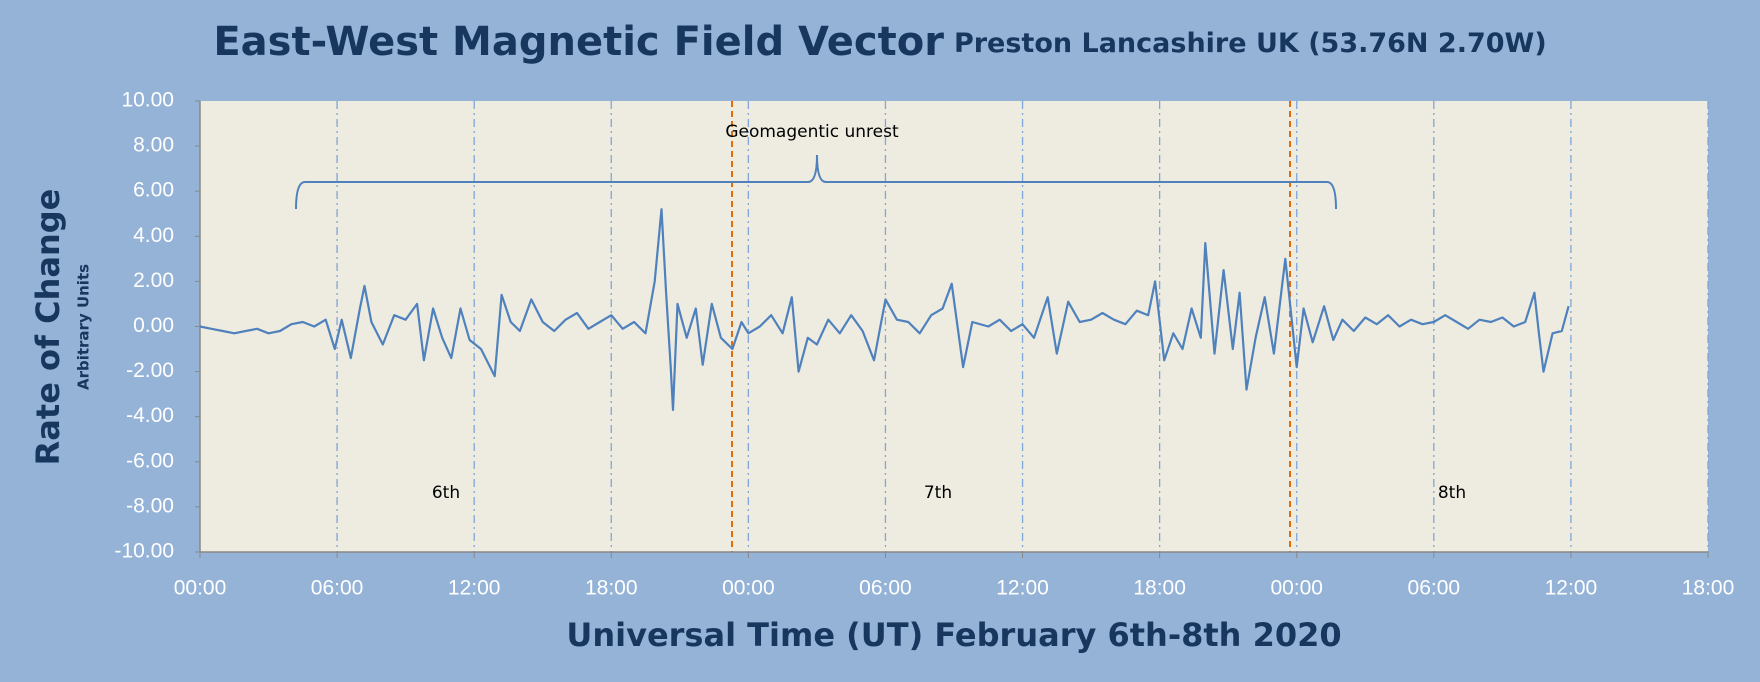 The height and width of the screenshot is (682, 1760). I want to click on y-tick-label: 10.00, so click(147, 100).